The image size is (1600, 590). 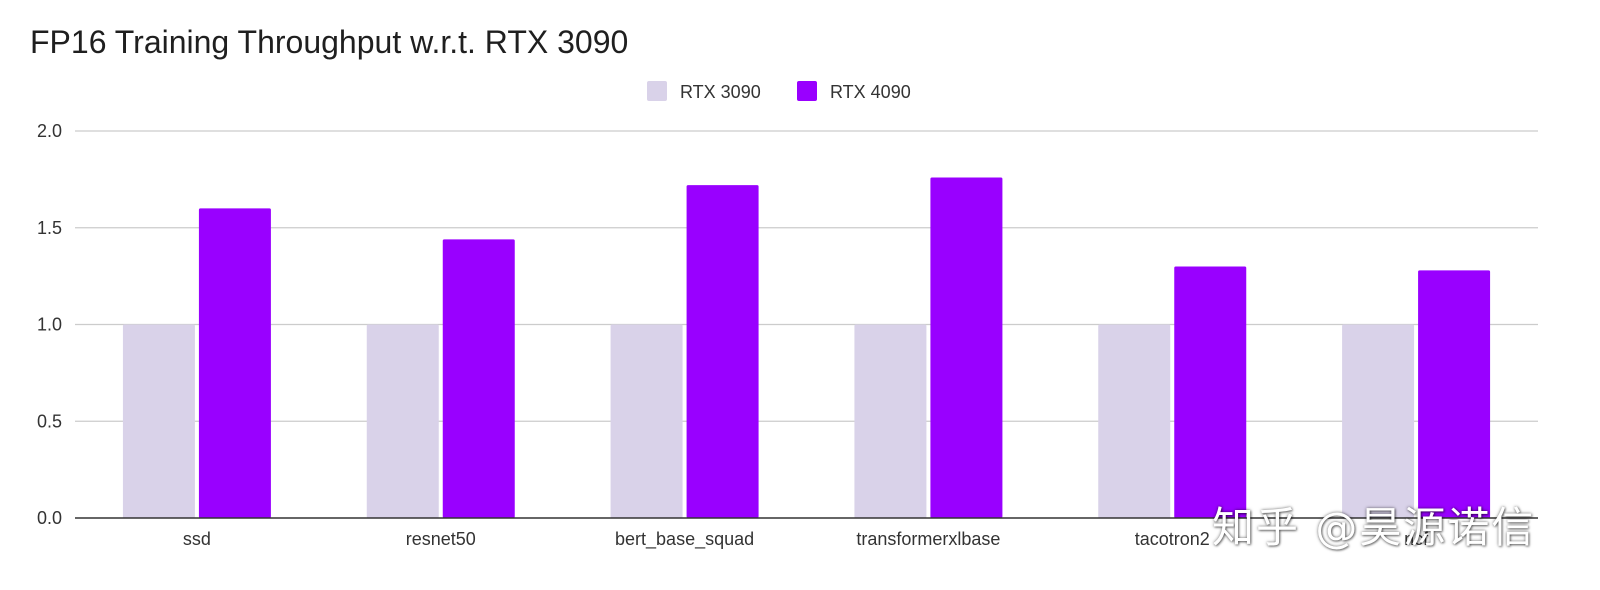 What do you see at coordinates (441, 539) in the screenshot?
I see `x-tick-label: resnet50` at bounding box center [441, 539].